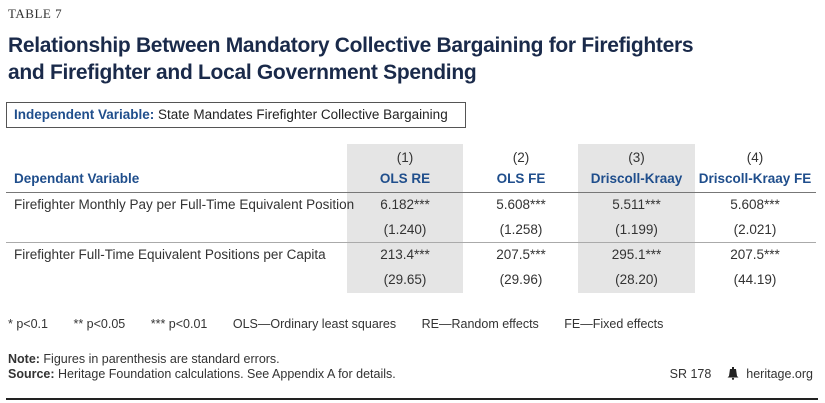 This screenshot has width=825, height=403. I want to click on legend-item: FE—Fixed effects, so click(614, 324).